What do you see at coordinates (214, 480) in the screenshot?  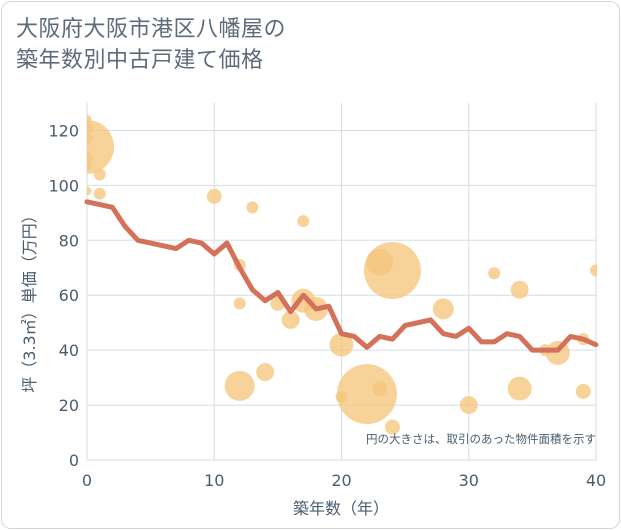 I see `x-tick-label: 10` at bounding box center [214, 480].